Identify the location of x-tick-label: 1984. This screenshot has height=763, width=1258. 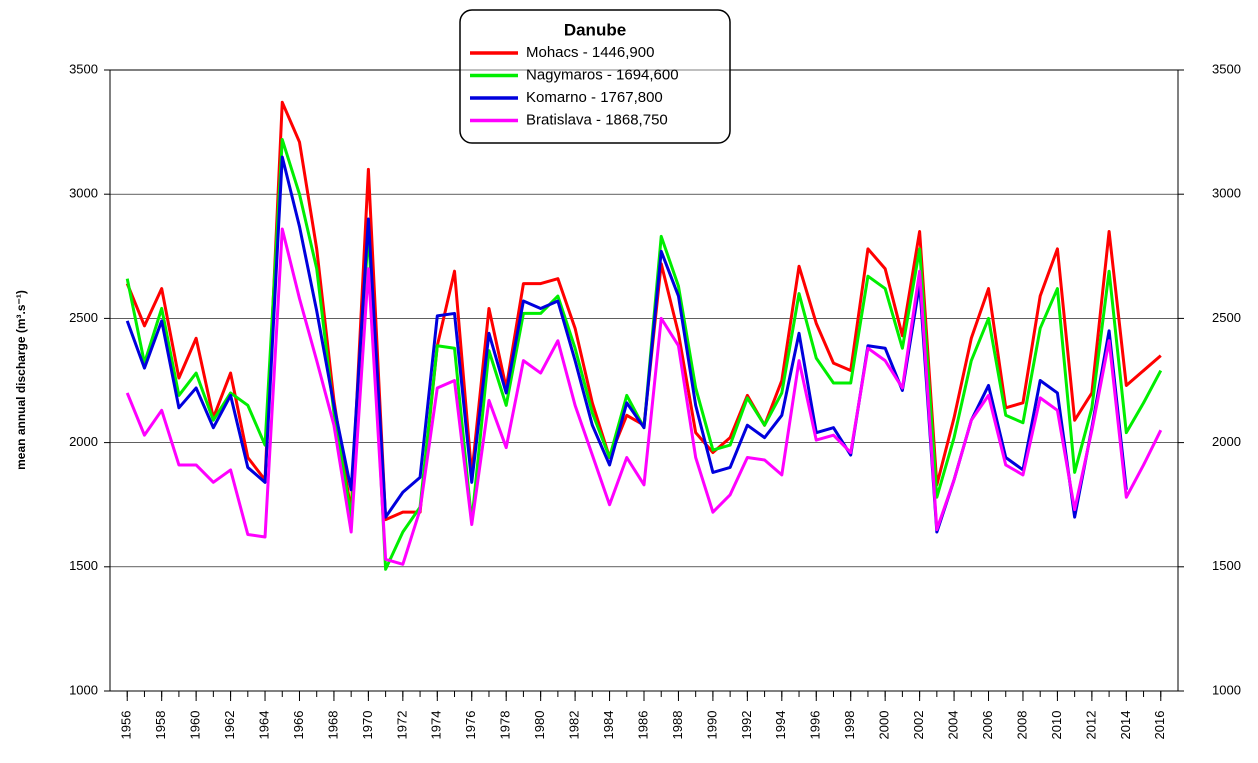
(608, 725).